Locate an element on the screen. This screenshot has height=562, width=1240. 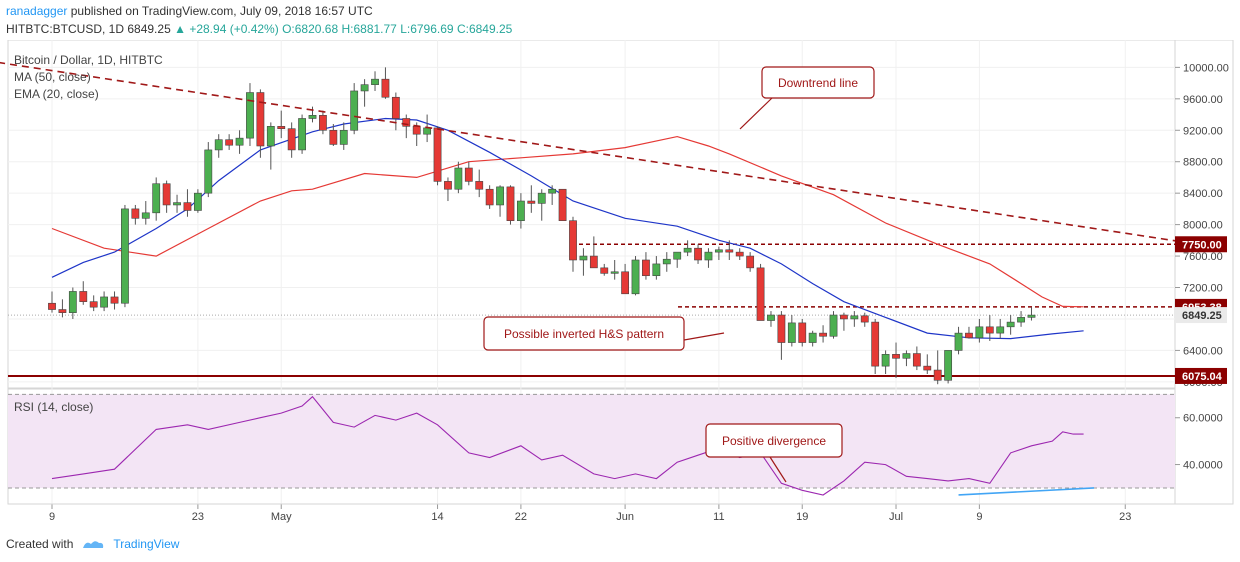
rsi-series is located at coordinates (567, 445).